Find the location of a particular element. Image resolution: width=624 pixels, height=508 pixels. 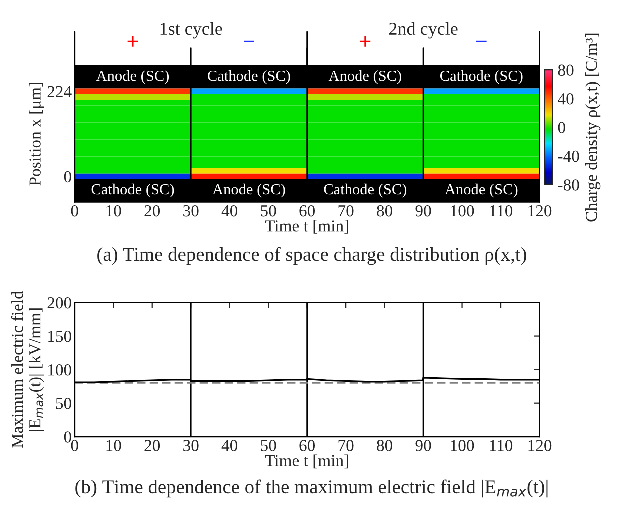

color-bar-label: -80 is located at coordinates (569, 185).